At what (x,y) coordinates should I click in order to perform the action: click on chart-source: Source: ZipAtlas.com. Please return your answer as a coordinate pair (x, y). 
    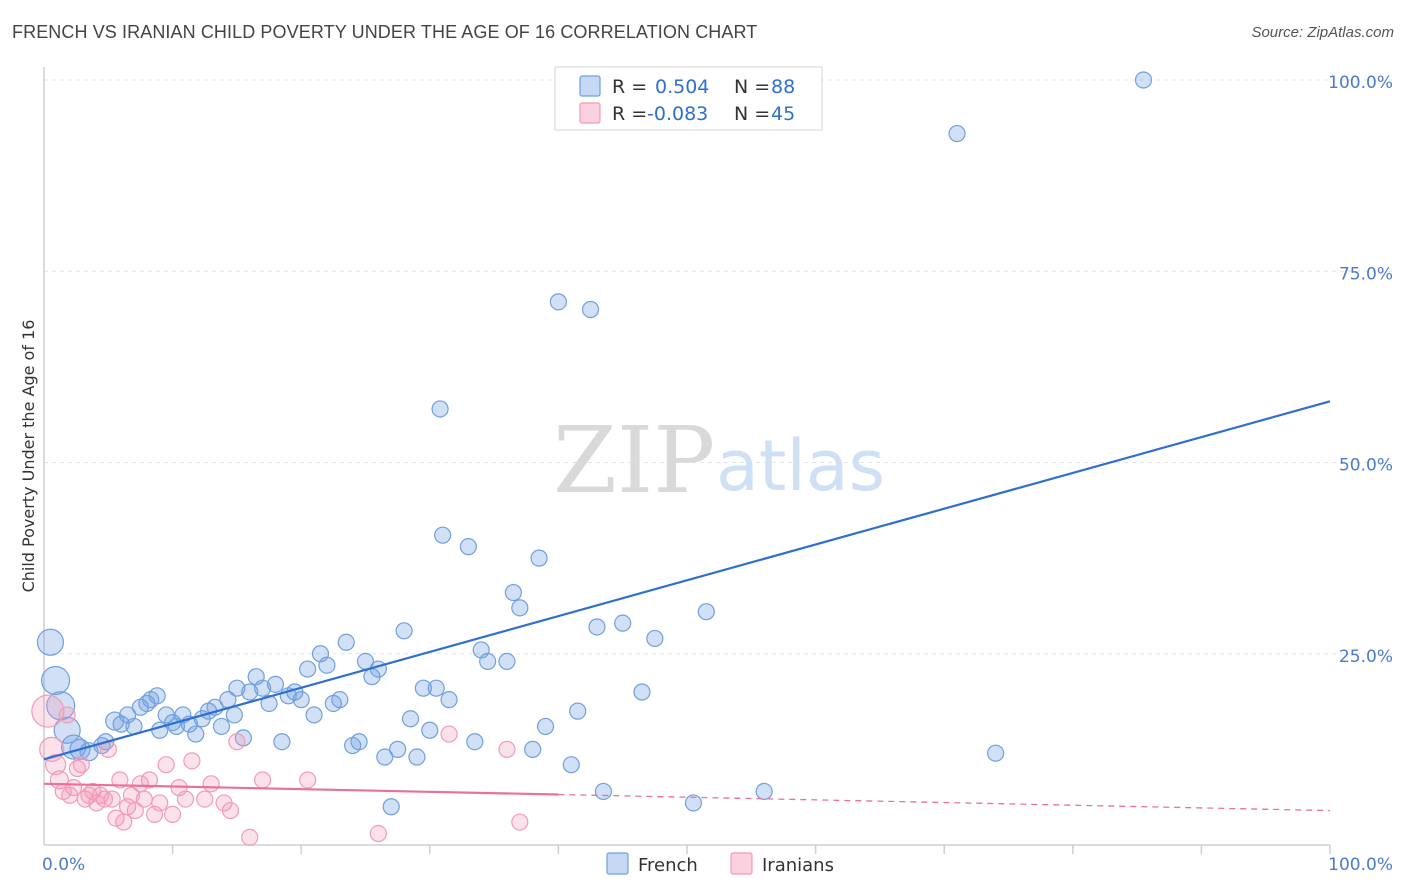
    Looking at the image, I should click on (1322, 32).